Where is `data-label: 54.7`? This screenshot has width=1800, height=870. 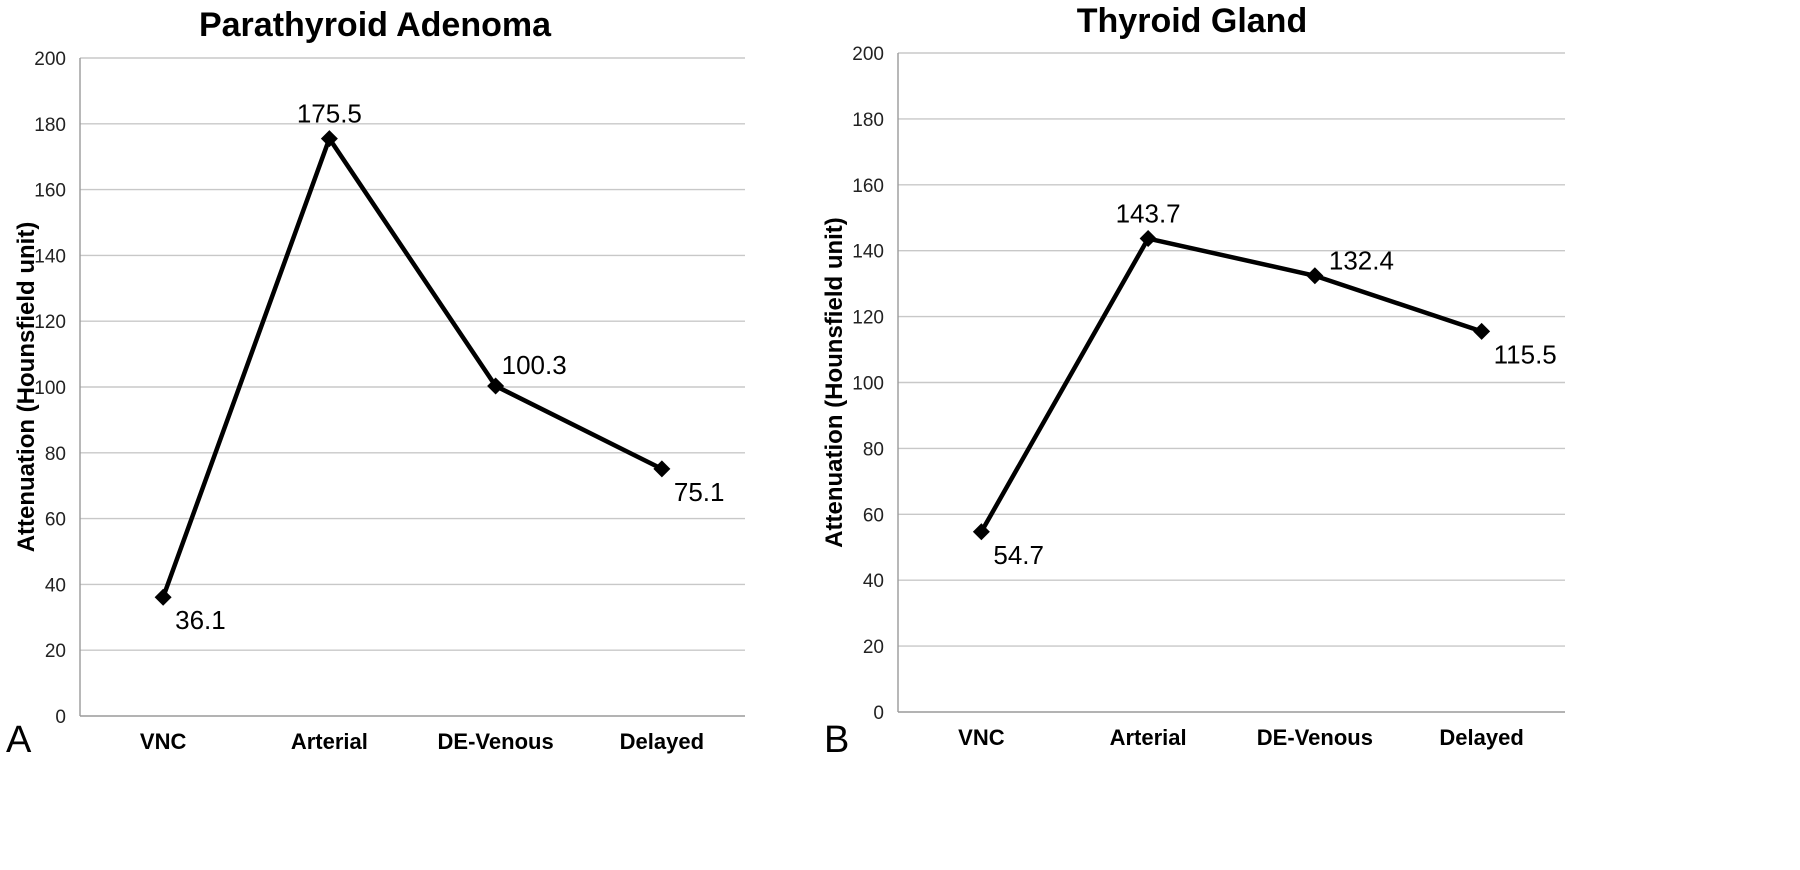
data-label: 54.7 is located at coordinates (1018, 555).